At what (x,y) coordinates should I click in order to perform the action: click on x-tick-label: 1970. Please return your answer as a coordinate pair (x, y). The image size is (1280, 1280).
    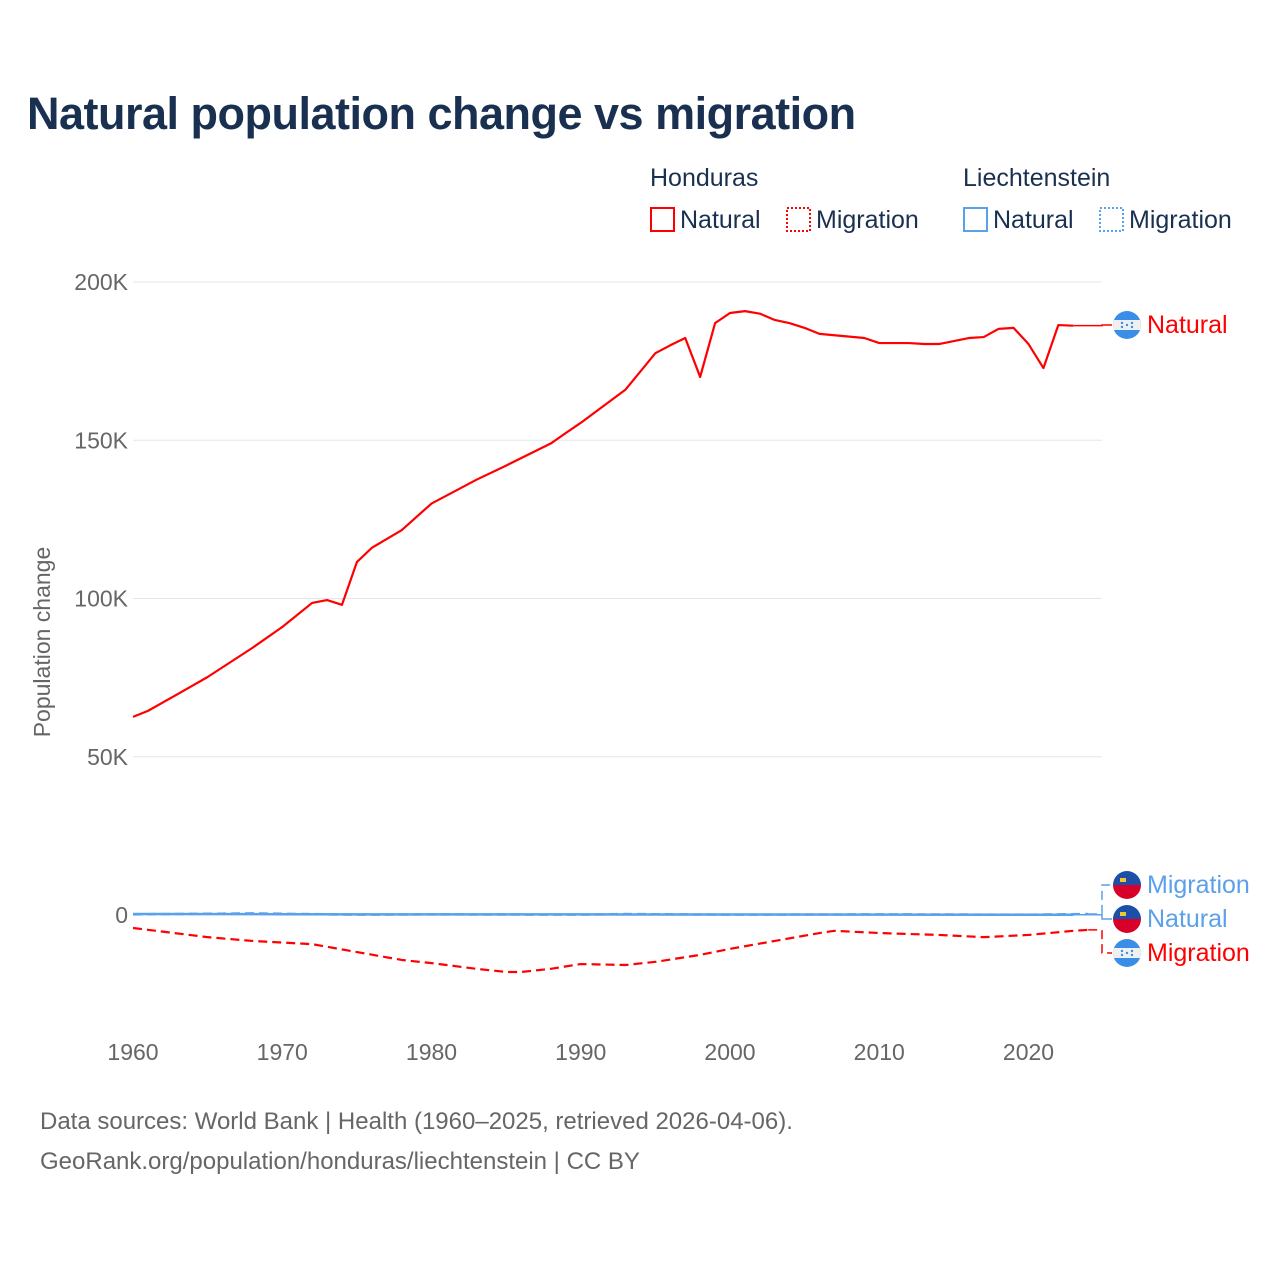
    Looking at the image, I should click on (282, 1052).